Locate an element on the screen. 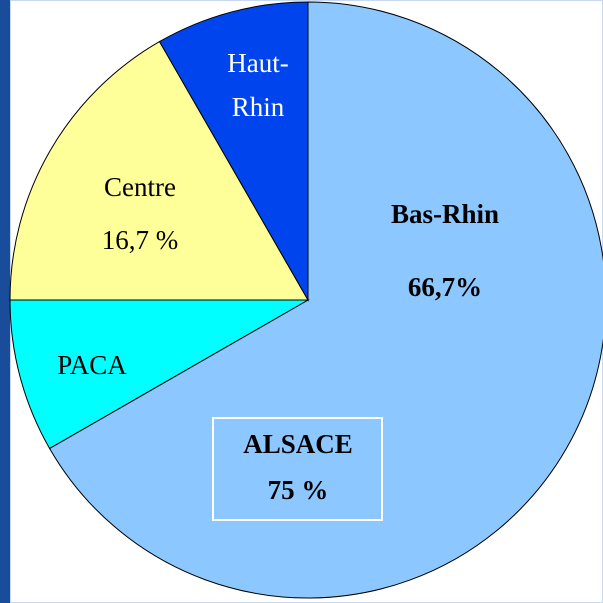  category-label: Bas-Rhin is located at coordinates (445, 214).